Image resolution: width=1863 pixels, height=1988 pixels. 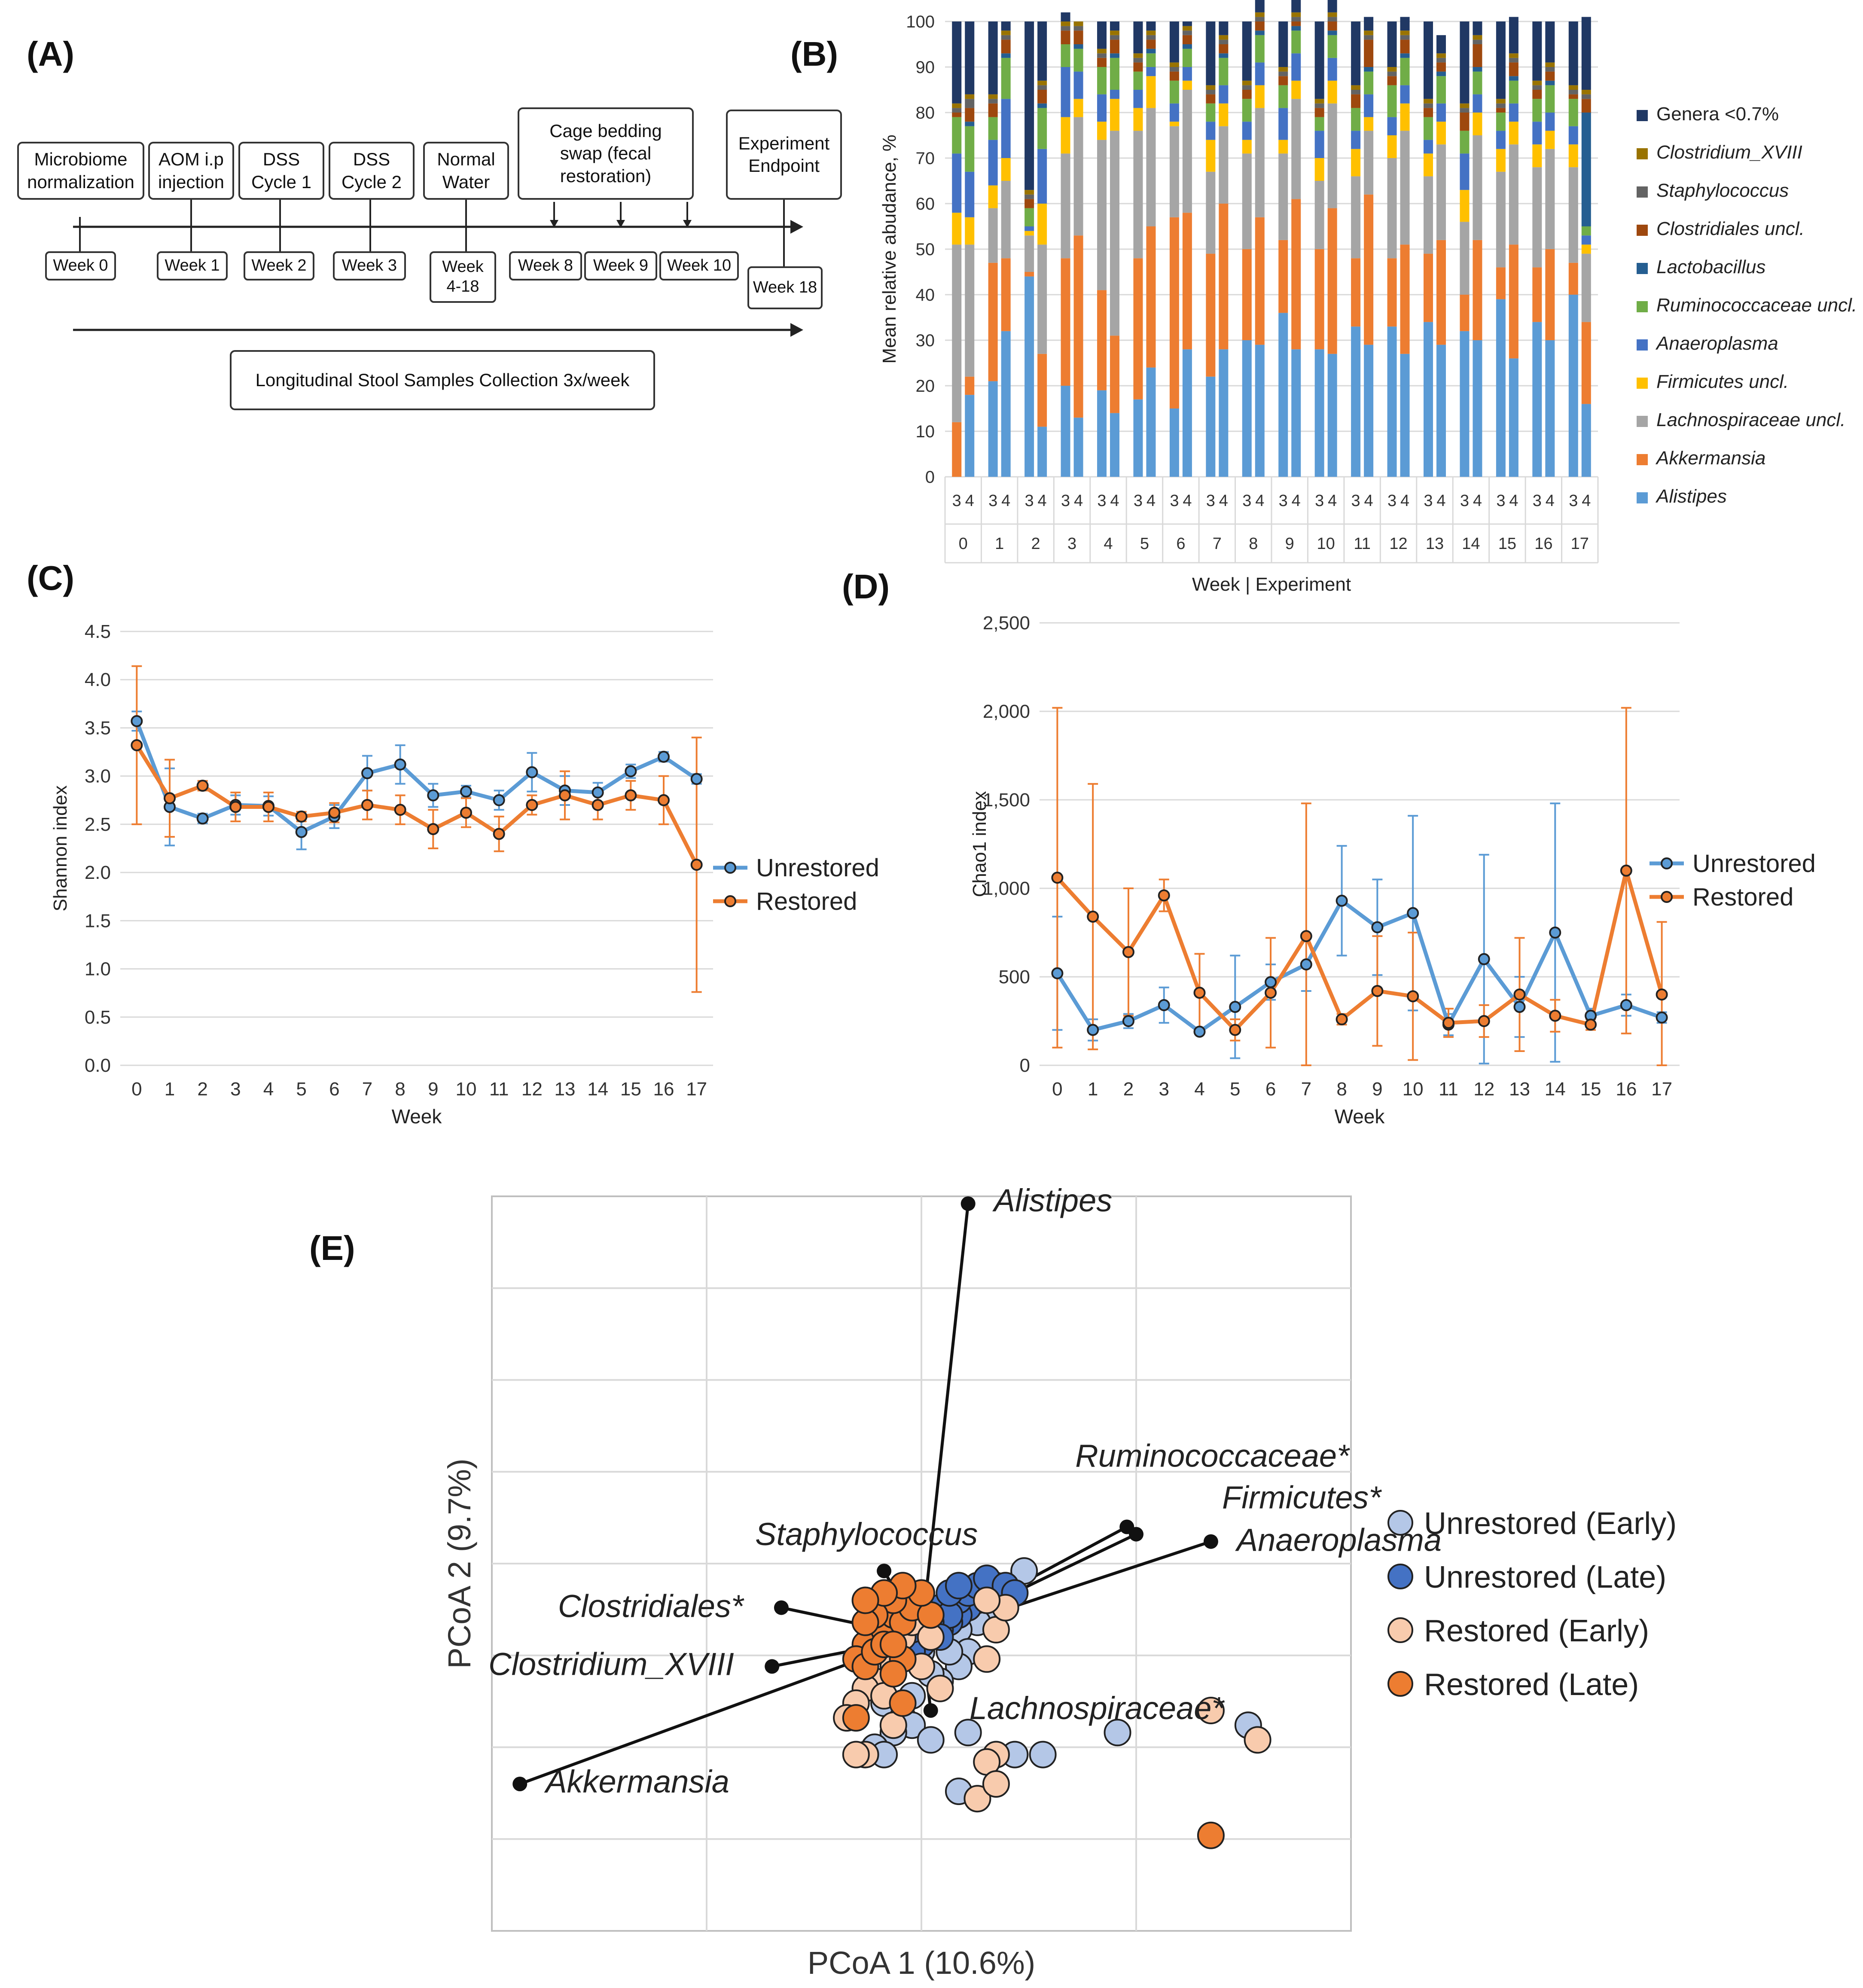 What do you see at coordinates (1580, 544) in the screenshot?
I see `week-tick-label: 17` at bounding box center [1580, 544].